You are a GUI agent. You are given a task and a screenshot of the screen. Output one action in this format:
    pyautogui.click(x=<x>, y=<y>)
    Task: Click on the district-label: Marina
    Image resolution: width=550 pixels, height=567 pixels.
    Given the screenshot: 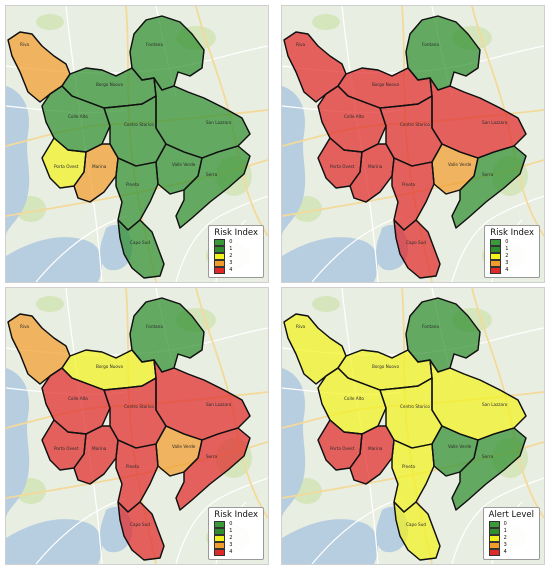 What is the action you would take?
    pyautogui.click(x=99, y=166)
    